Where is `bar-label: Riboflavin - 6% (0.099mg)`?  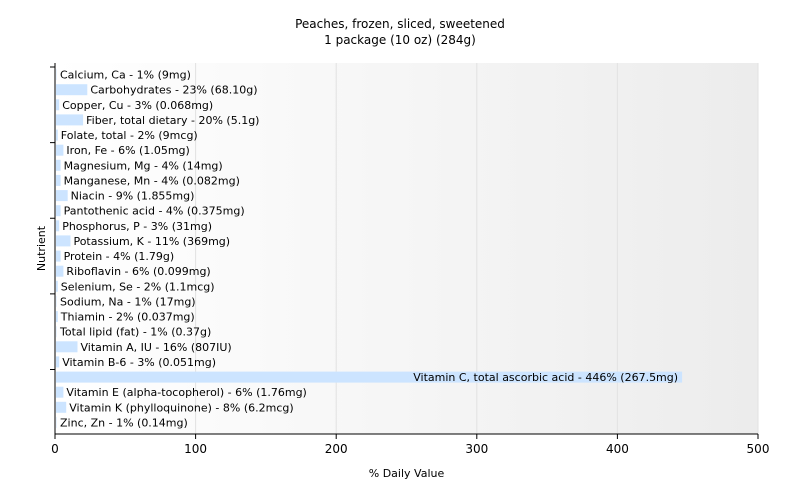 bar-label: Riboflavin - 6% (0.099mg) is located at coordinates (138, 271).